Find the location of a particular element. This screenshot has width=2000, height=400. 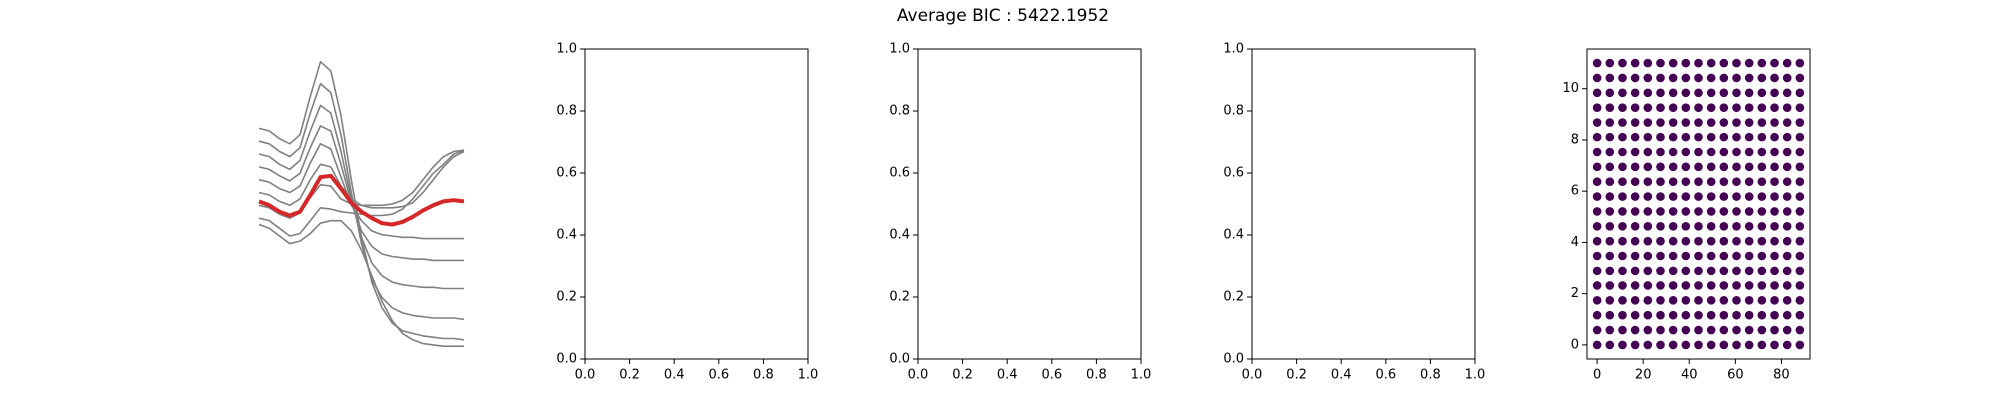

series-line is located at coordinates (361, 184).